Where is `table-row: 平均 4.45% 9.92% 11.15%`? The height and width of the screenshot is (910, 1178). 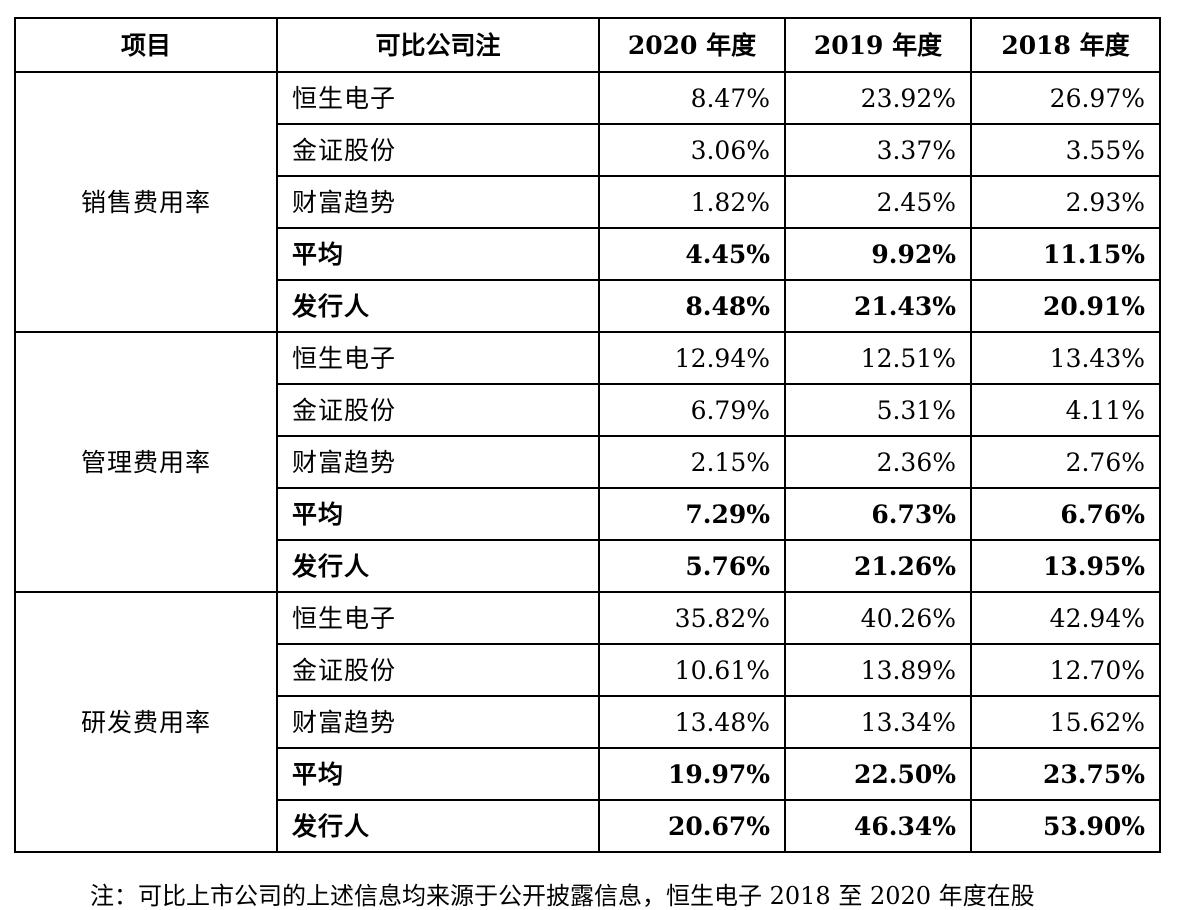
table-row: 平均 4.45% 9.92% 11.15% is located at coordinates (588, 254).